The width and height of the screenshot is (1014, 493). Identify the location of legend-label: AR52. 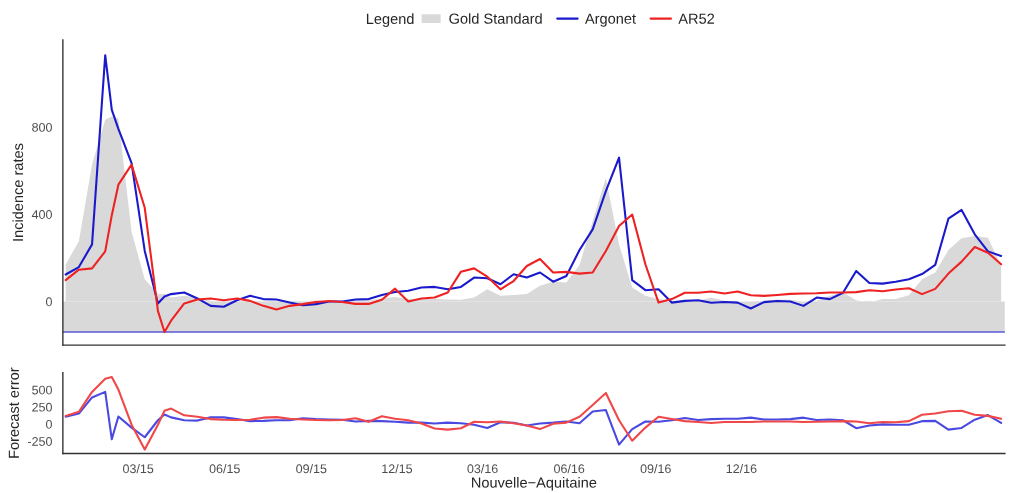
(696, 18).